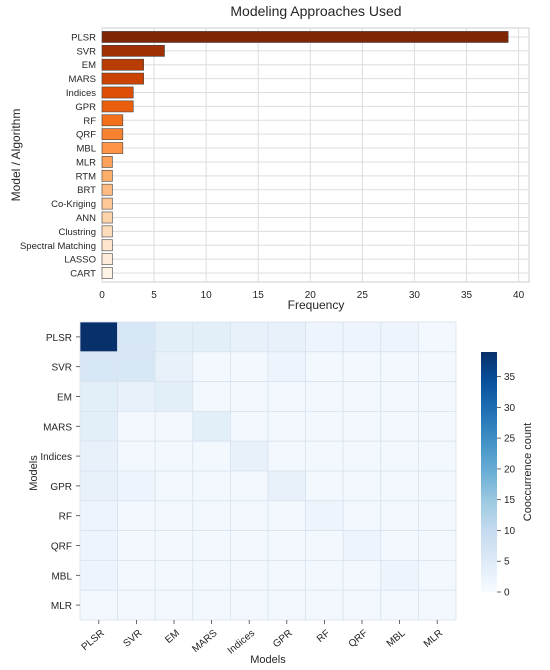  What do you see at coordinates (86, 149) in the screenshot?
I see `bar-y-tick-label: MBL` at bounding box center [86, 149].